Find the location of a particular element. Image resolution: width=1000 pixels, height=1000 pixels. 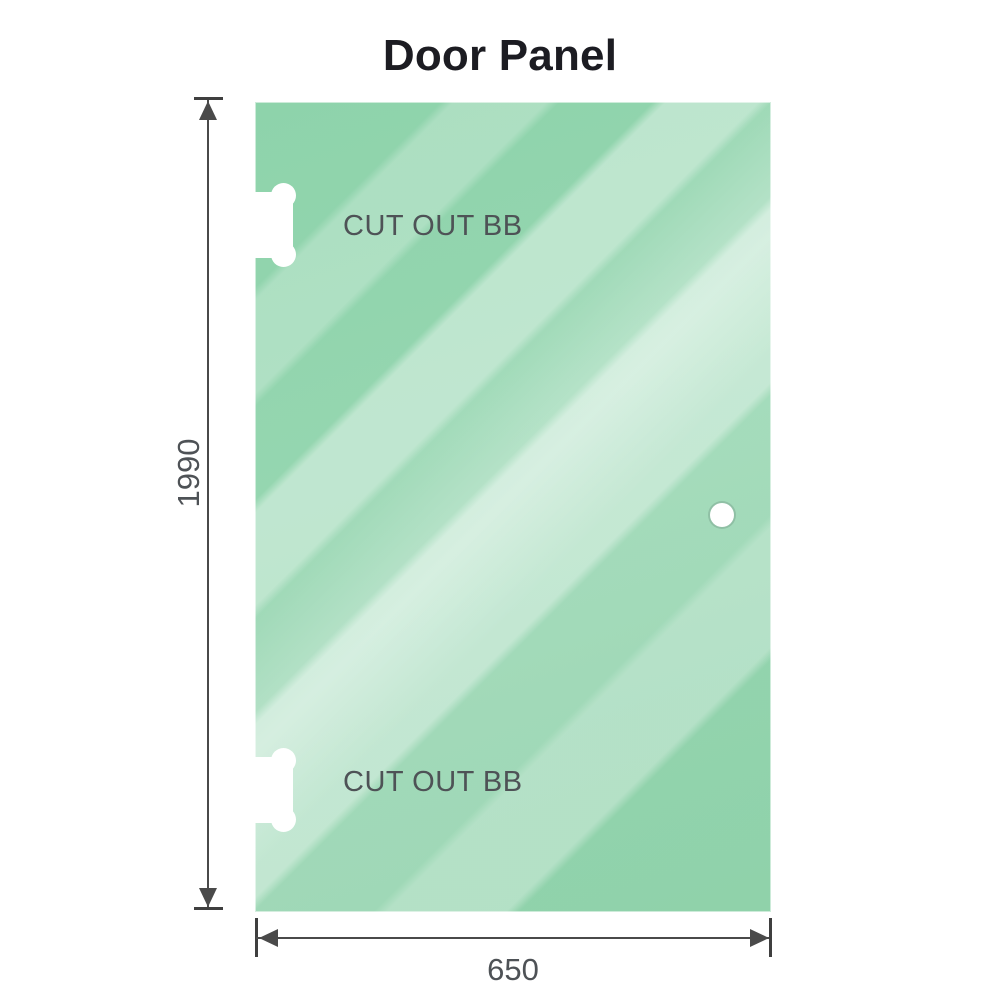

cutout-upper-label: CUT OUT BB is located at coordinates (433, 226).